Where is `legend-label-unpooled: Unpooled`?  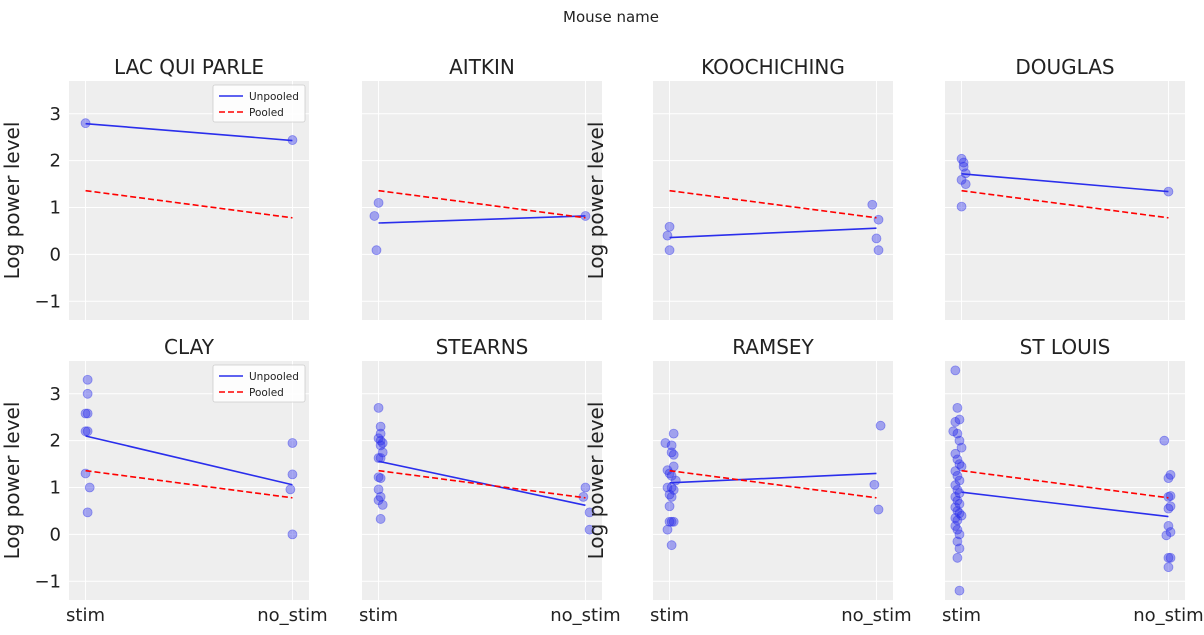 legend-label-unpooled: Unpooled is located at coordinates (274, 377).